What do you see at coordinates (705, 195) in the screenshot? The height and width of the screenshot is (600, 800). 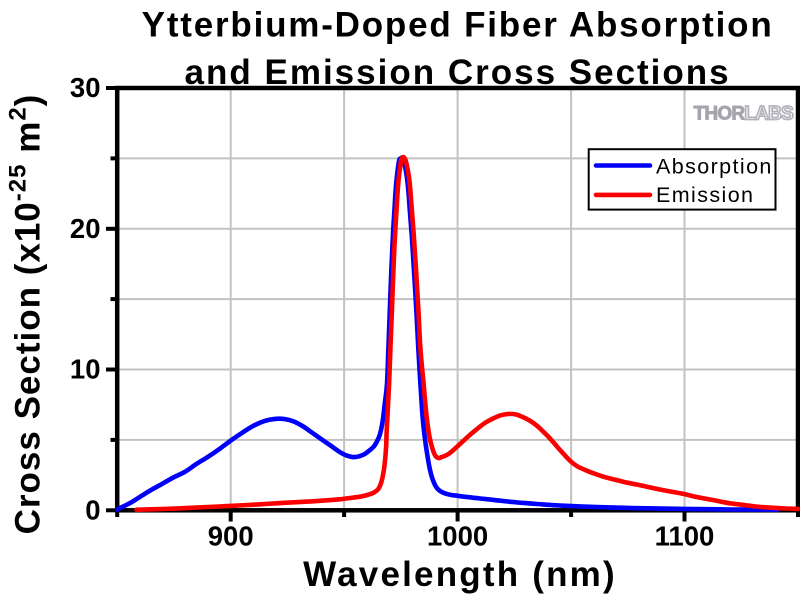 I see `svg-text: Emission` at bounding box center [705, 195].